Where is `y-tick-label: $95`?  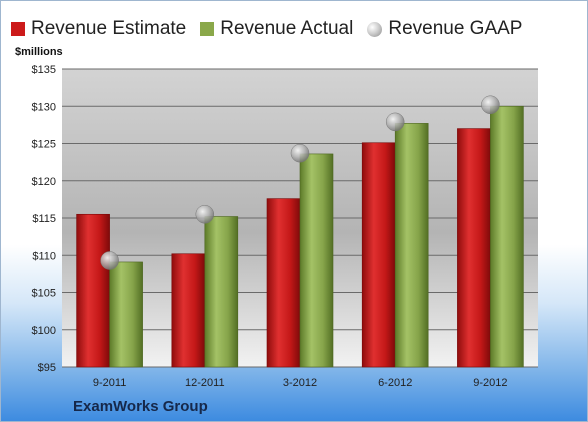 y-tick-label: $95 is located at coordinates (47, 368).